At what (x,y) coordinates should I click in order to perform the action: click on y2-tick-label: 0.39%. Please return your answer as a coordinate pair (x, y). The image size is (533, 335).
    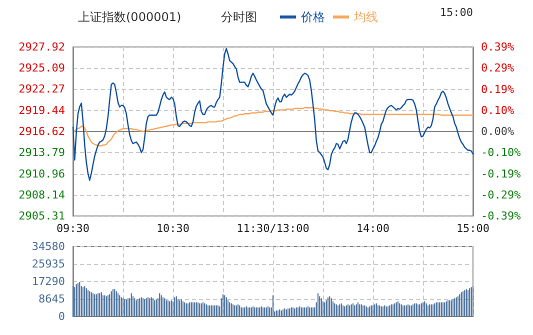
    Looking at the image, I should click on (497, 47).